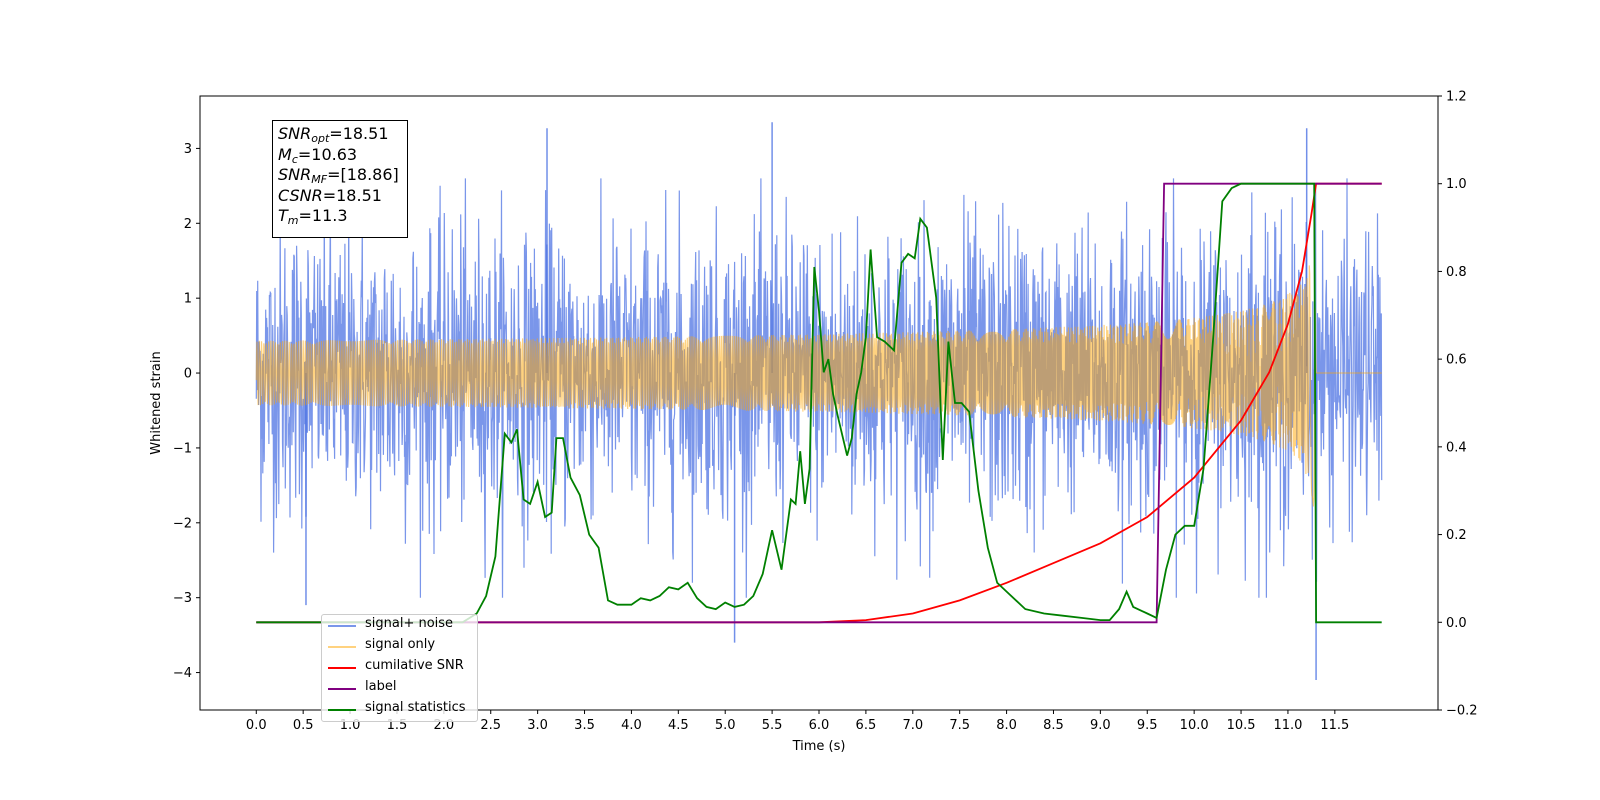 Image resolution: width=1600 pixels, height=800 pixels. What do you see at coordinates (631, 725) in the screenshot?
I see `x-tick-label: 4.0` at bounding box center [631, 725].